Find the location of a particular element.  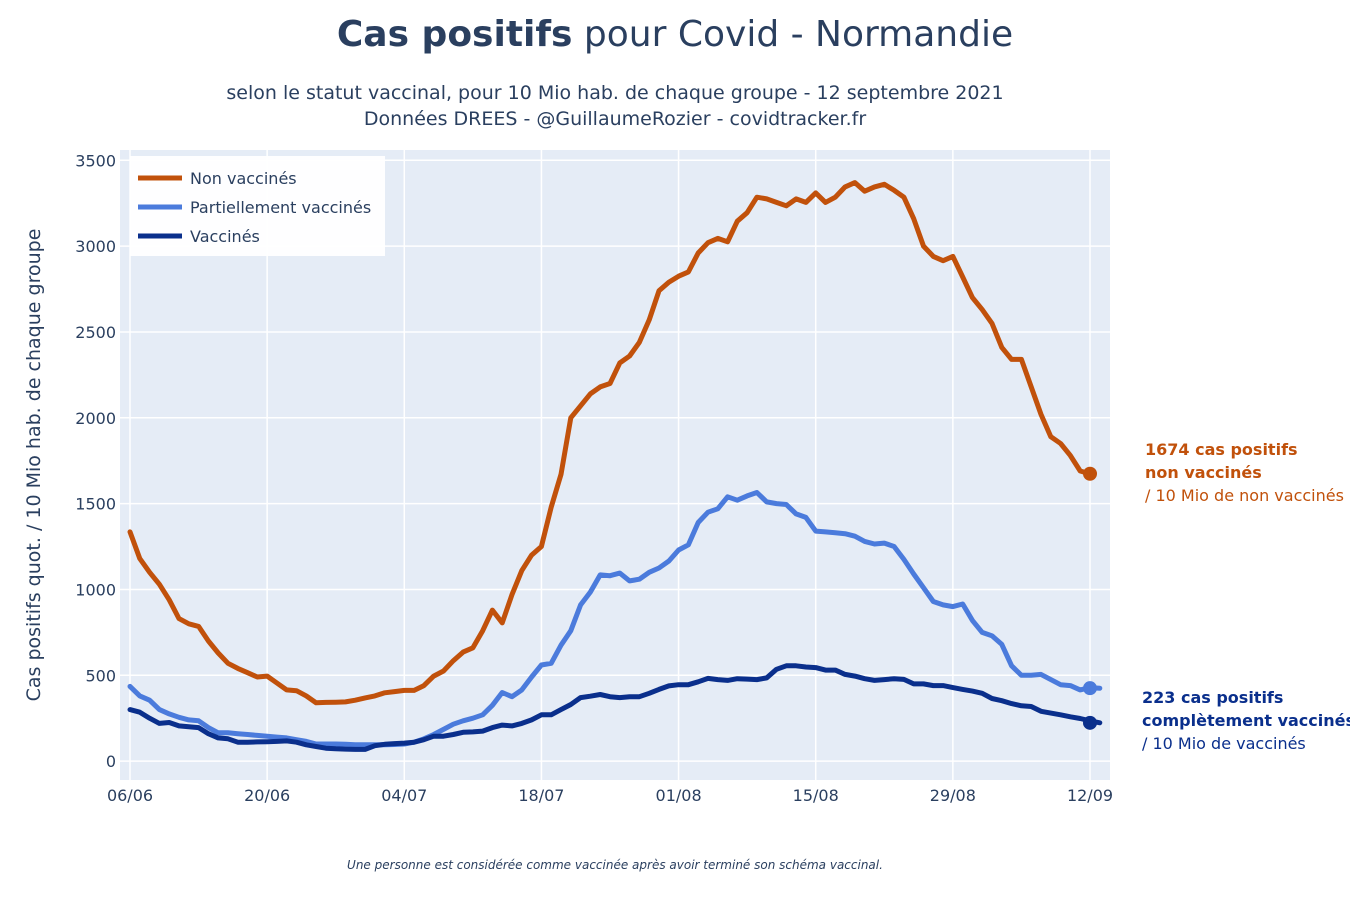

legend-label: Partiellement vaccinés is located at coordinates (280, 207).